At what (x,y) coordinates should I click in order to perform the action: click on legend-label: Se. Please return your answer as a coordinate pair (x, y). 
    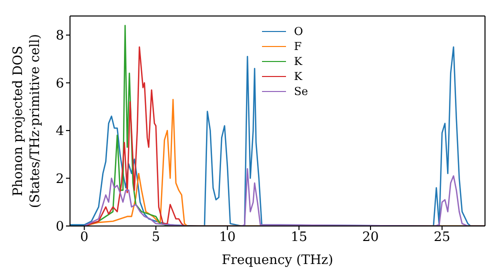
    Looking at the image, I should click on (301, 91).